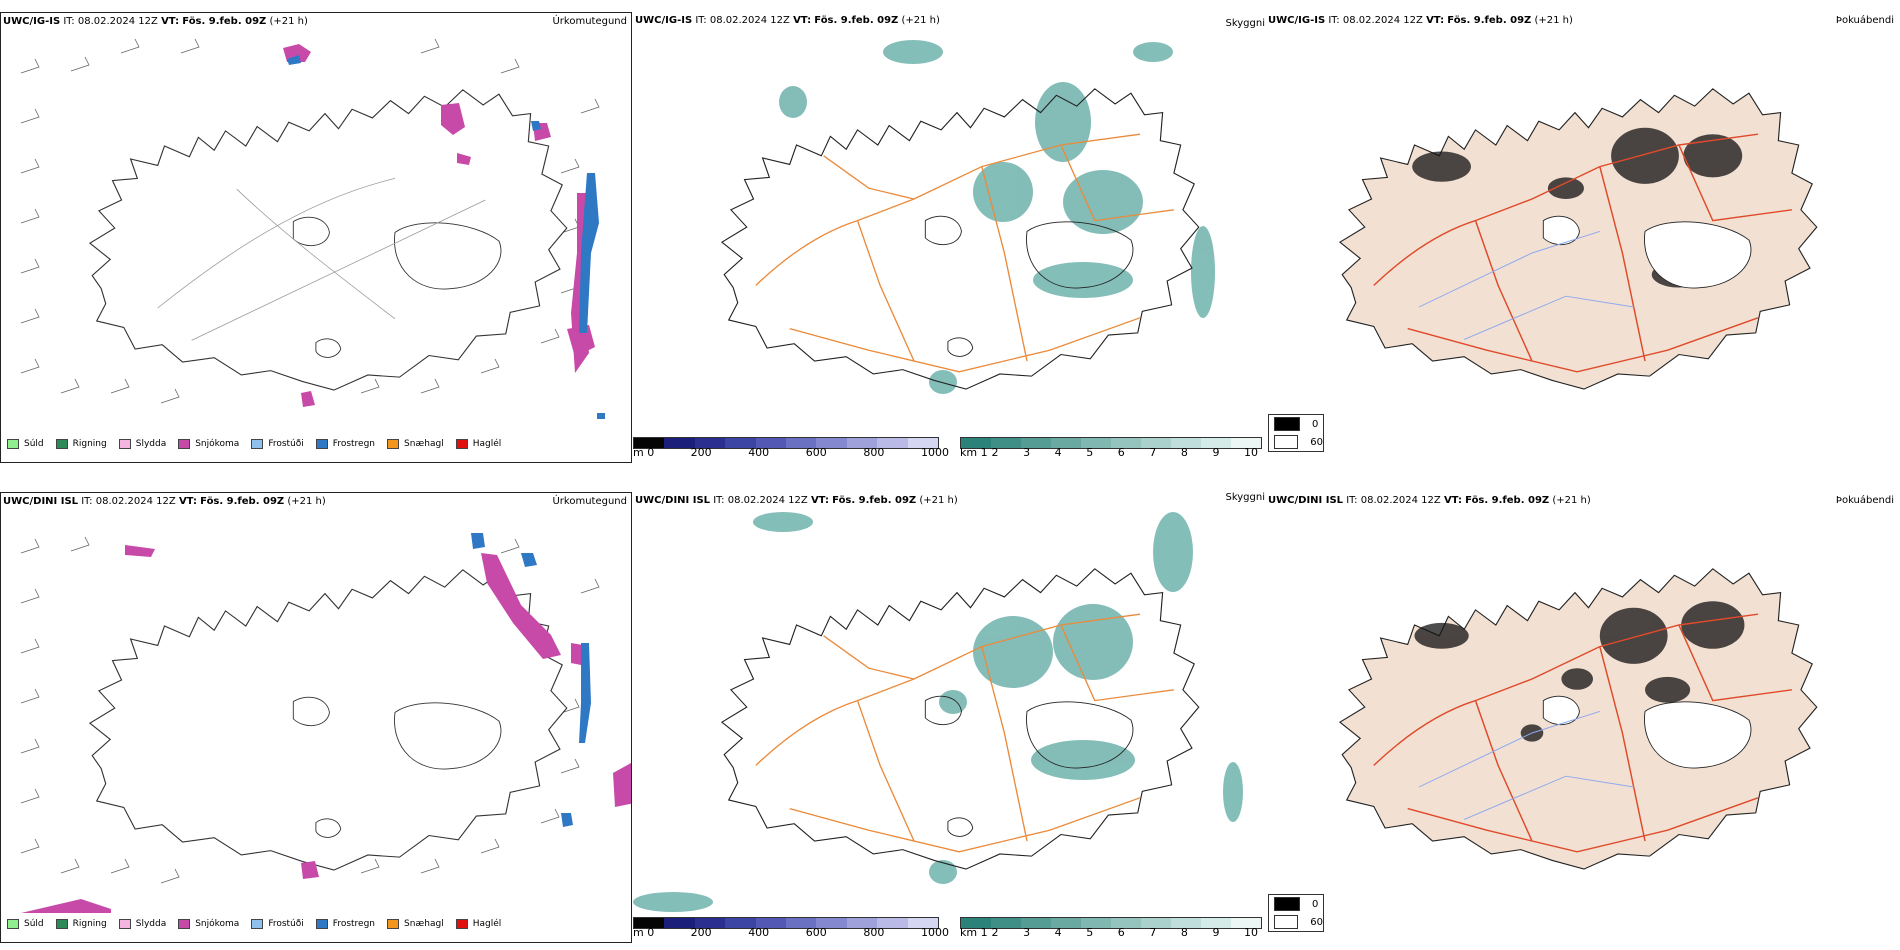 The image size is (1900, 950). What do you see at coordinates (1121, 932) in the screenshot?
I see `colorbar-tick-label: 6` at bounding box center [1121, 932].